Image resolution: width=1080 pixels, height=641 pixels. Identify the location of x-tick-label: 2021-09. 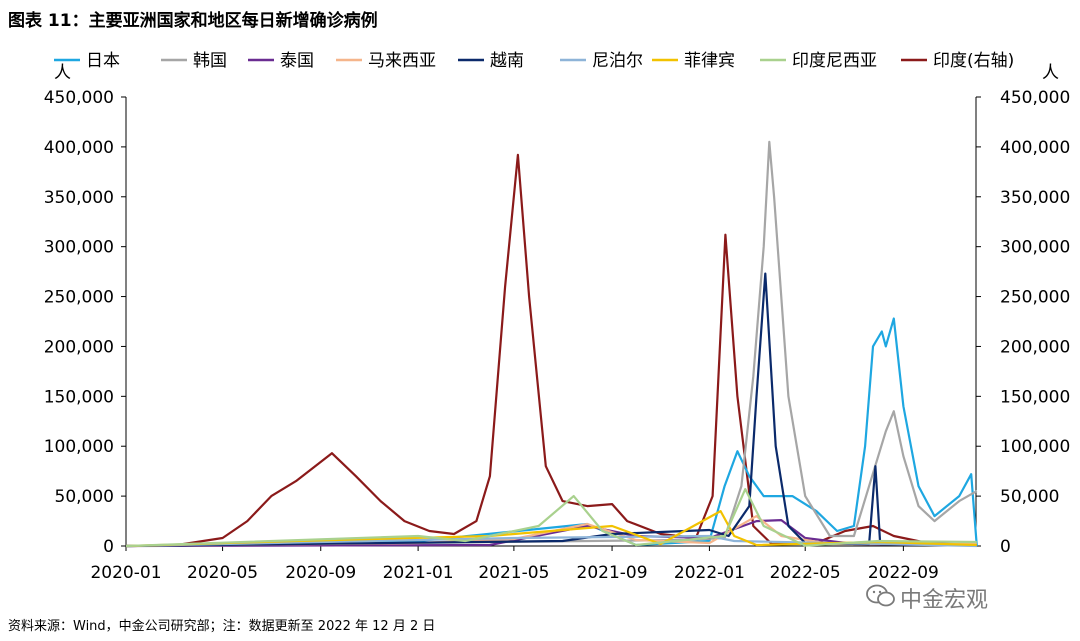
(612, 573).